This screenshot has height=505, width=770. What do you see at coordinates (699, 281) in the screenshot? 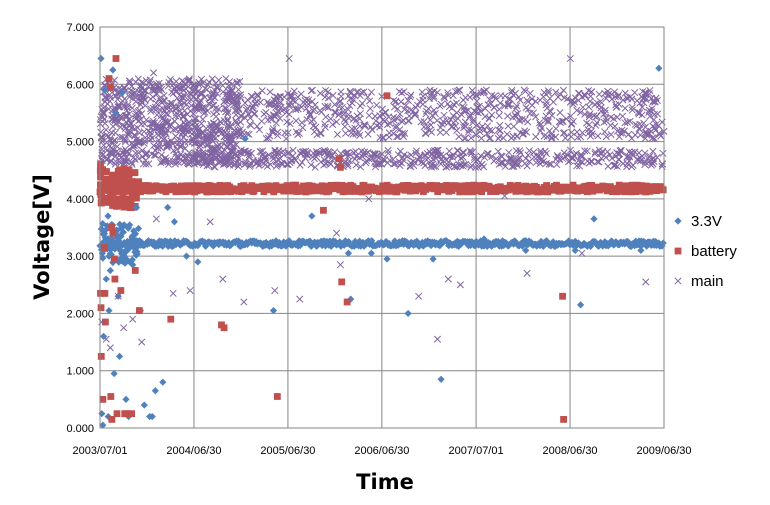
I see `legend-item-main: main` at bounding box center [699, 281].